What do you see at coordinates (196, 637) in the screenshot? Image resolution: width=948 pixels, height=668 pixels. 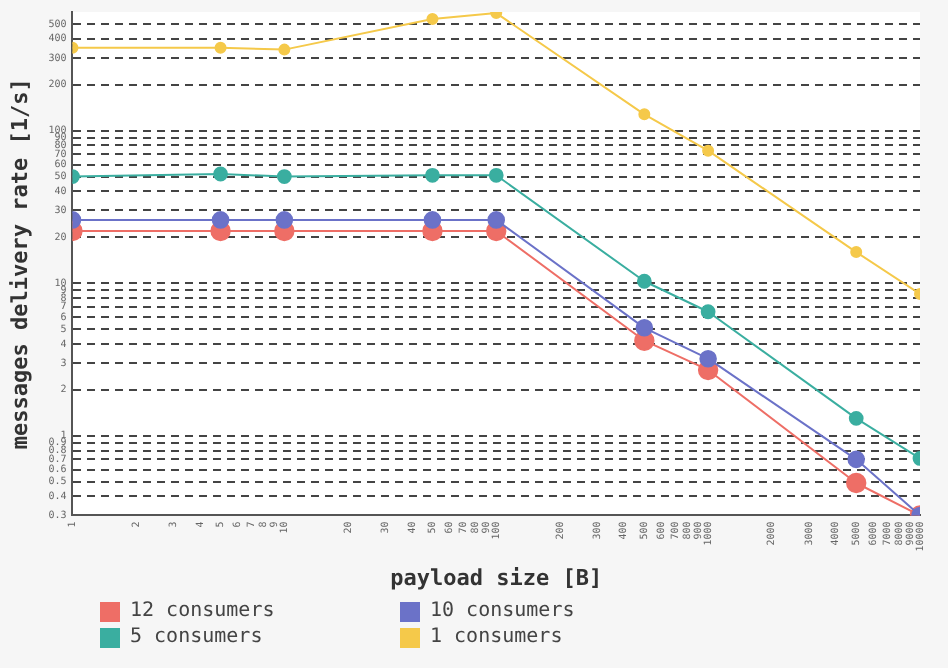 I see `legend-label: 5 consumers` at bounding box center [196, 637].